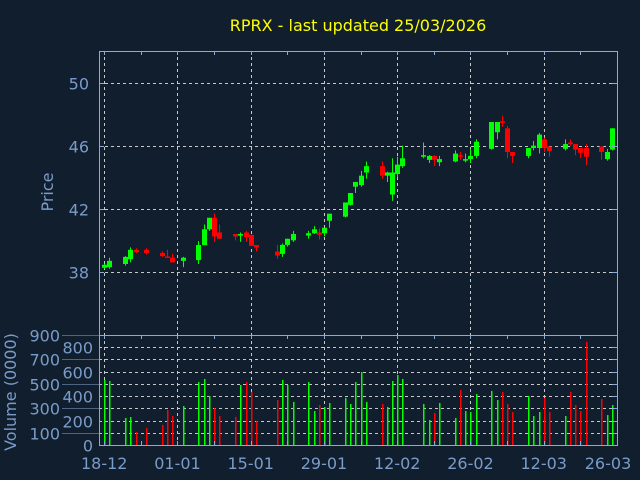 This screenshot has height=480, width=640. I want to click on price-axis-title: Price, so click(47, 191).